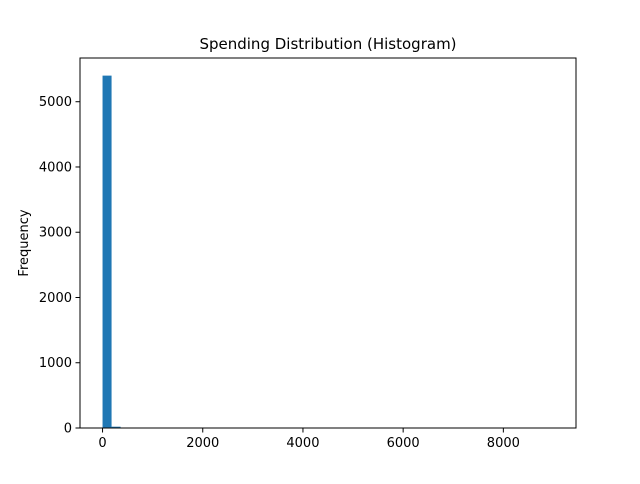  I want to click on x-tick-label: 6000, so click(403, 443).